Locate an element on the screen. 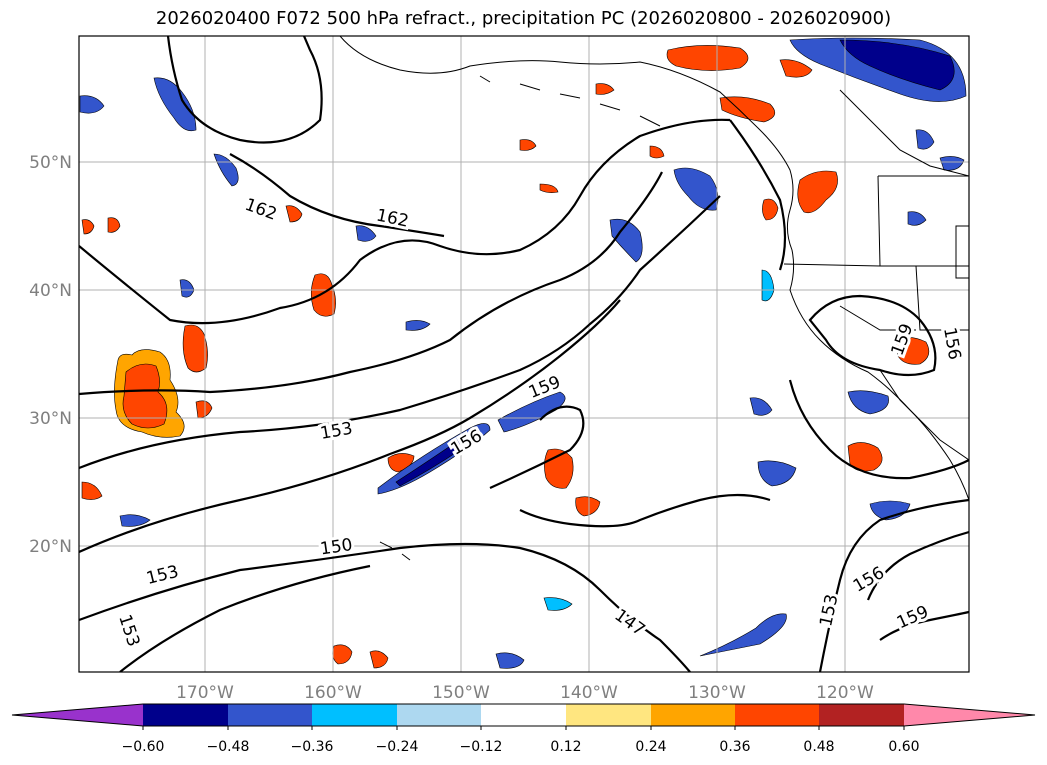 This screenshot has height=765, width=1047. colorbar-tick-label: 0.36 is located at coordinates (734, 747).